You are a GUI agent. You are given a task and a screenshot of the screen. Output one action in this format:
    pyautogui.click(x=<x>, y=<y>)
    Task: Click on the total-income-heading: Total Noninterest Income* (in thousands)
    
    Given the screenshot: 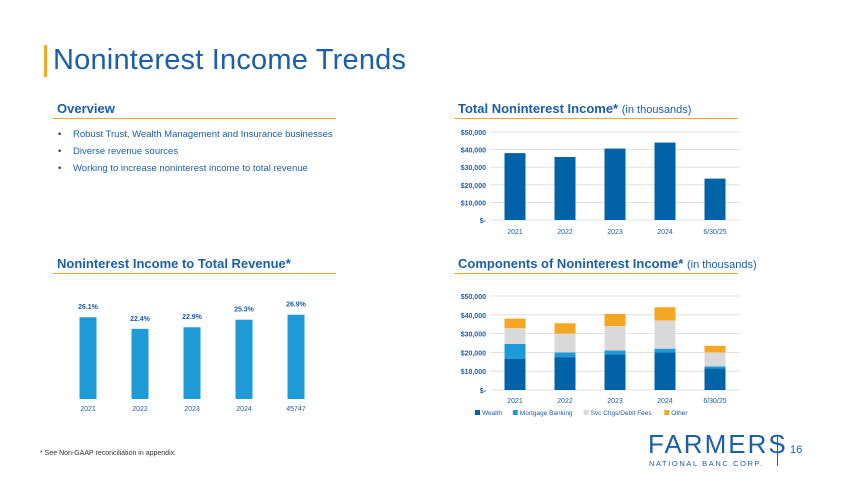 What is the action you would take?
    pyautogui.click(x=574, y=108)
    